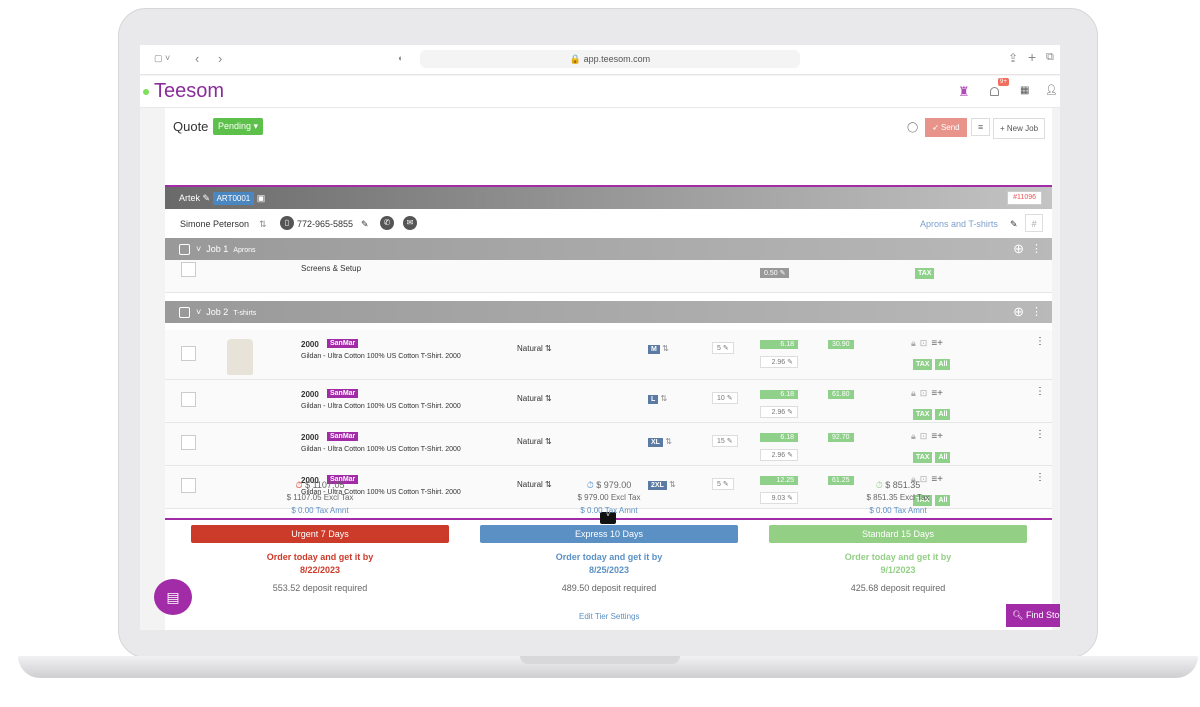 The height and width of the screenshot is (707, 1200). I want to click on collapse-toggle: ˅, so click(608, 518).